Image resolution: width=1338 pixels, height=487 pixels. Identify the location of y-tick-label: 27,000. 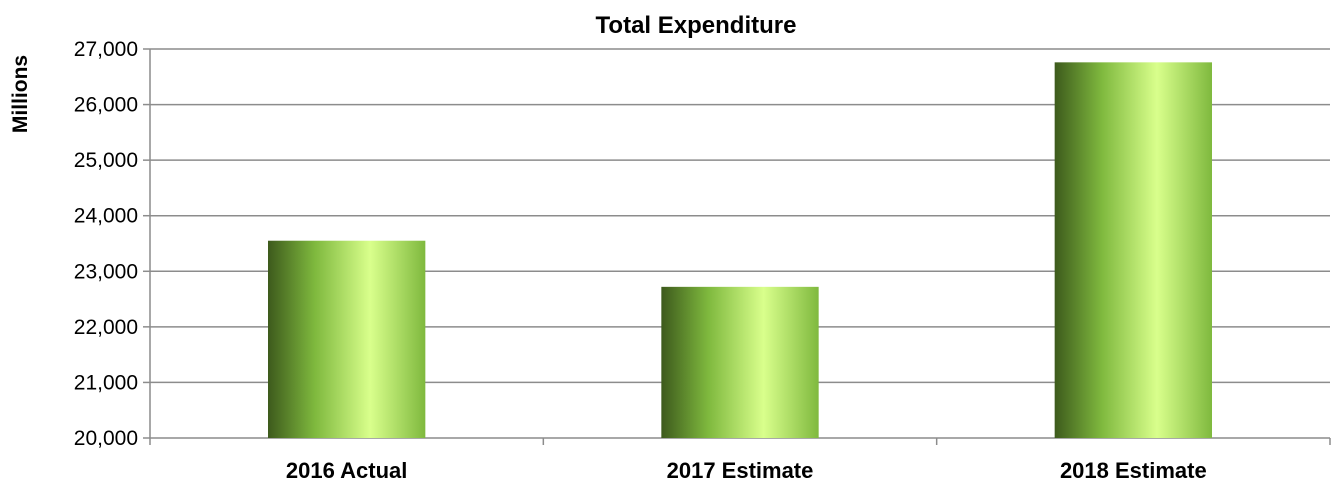
(106, 49).